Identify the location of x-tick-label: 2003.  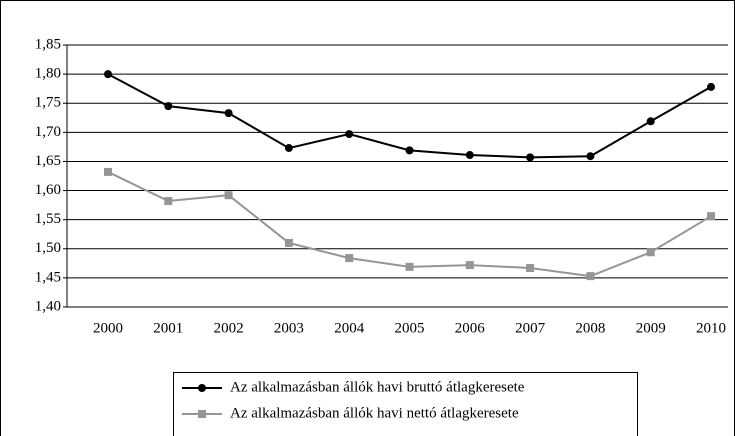
(289, 328).